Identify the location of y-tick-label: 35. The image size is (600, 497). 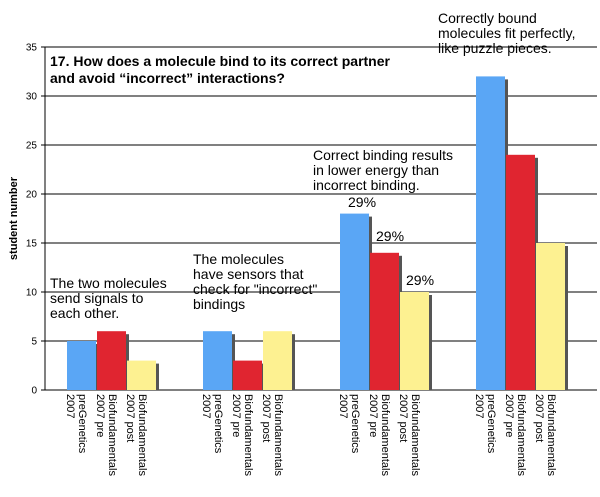
(32, 48).